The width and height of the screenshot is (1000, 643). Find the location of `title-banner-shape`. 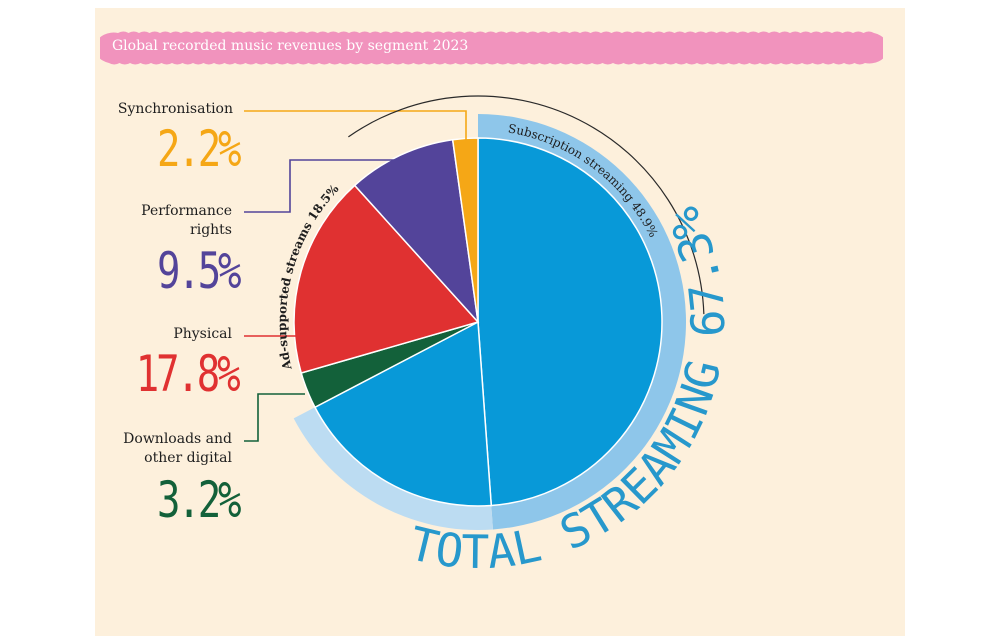

title-banner-shape is located at coordinates (491, 48).